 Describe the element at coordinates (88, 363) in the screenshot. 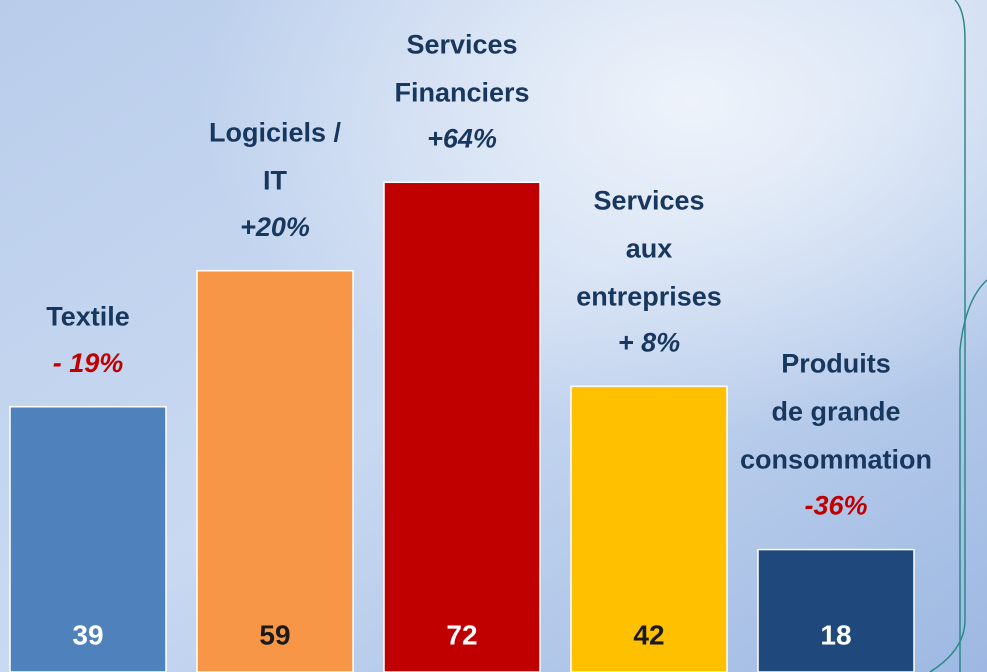

I see `change-label: - 19%` at that location.